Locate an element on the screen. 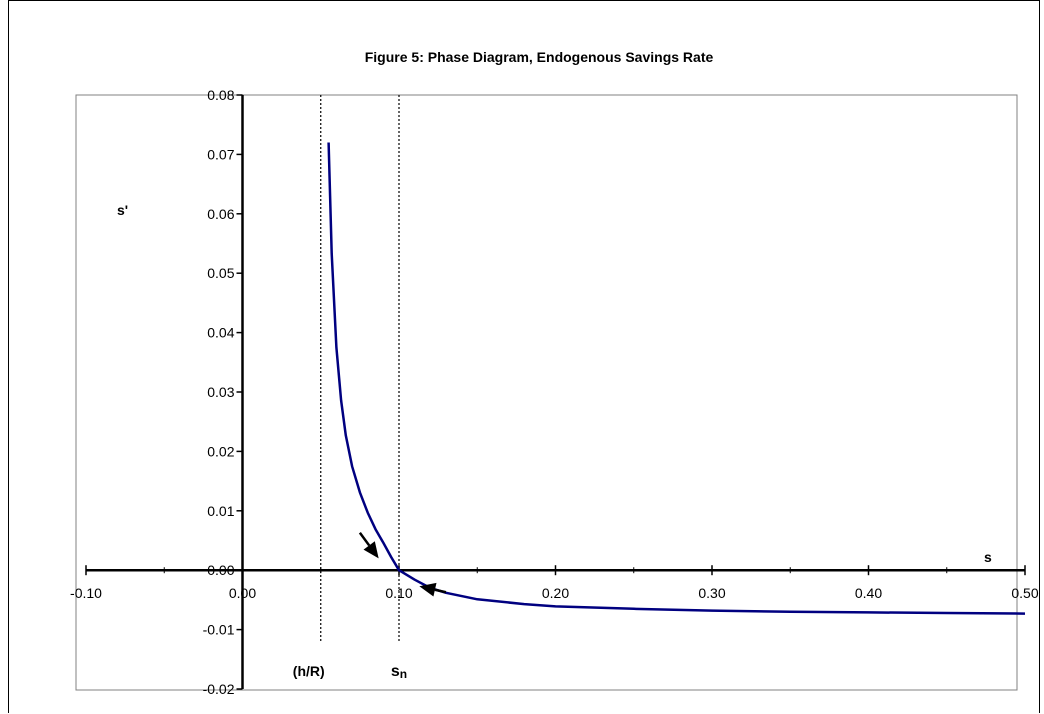  y-tick-label-9: 0.07 is located at coordinates (220, 154).